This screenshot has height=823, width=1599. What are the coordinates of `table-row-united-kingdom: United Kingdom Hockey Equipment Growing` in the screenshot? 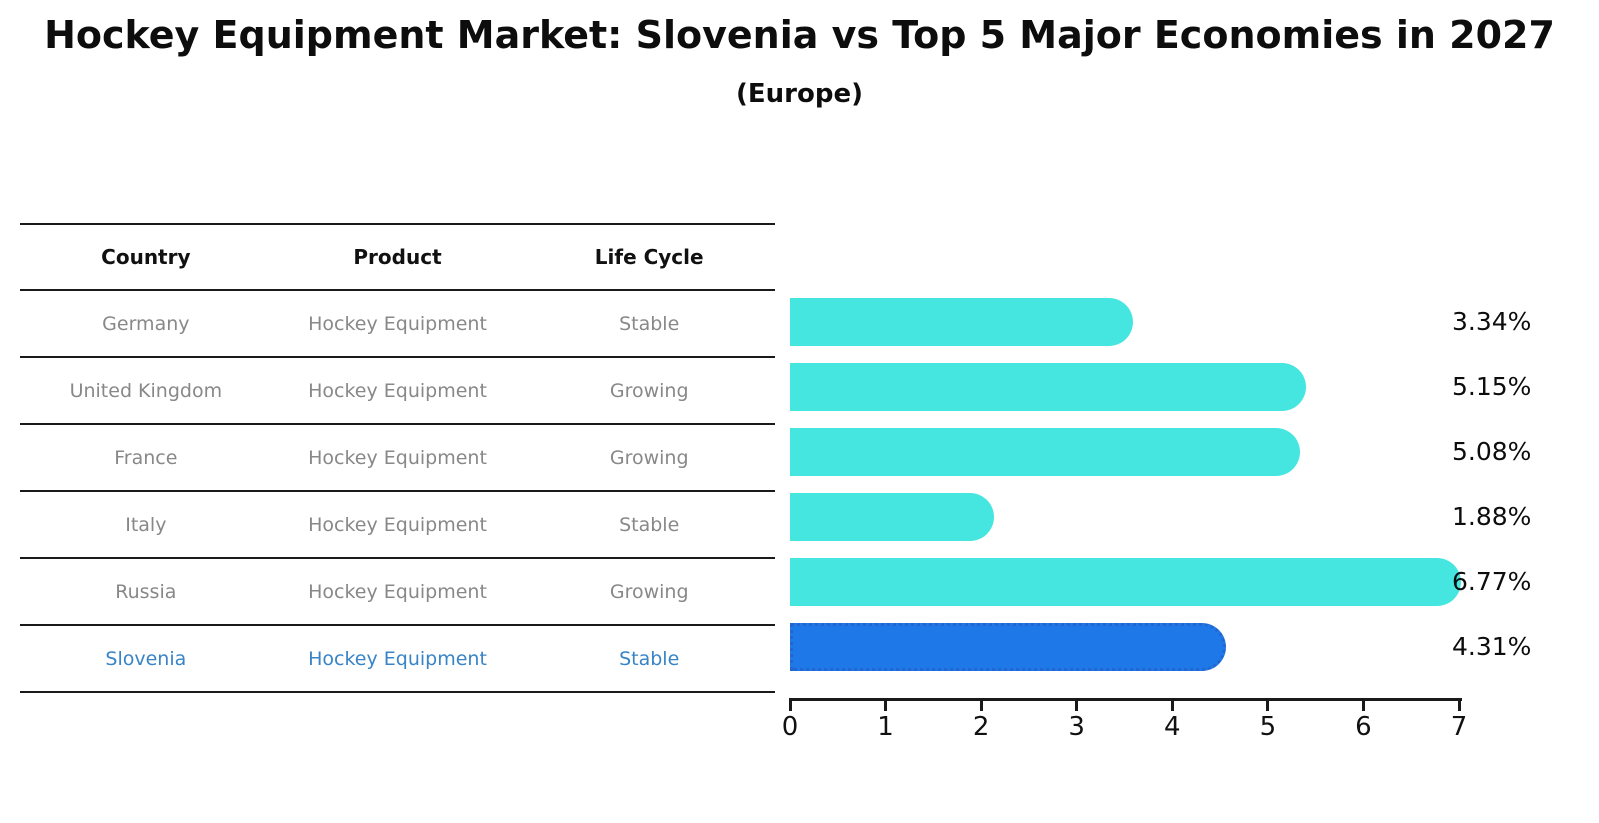 It's located at (397, 391).